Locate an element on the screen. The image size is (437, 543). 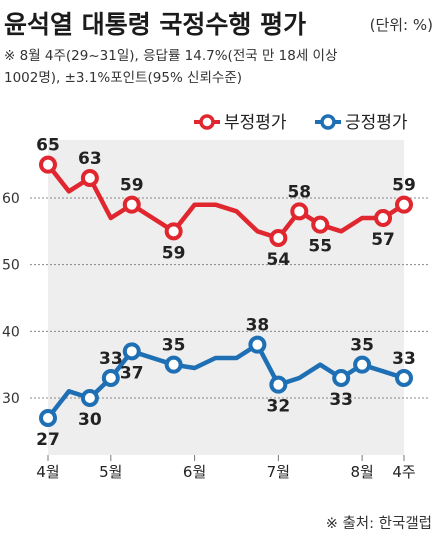
positive-label-11: 32 is located at coordinates (279, 407).